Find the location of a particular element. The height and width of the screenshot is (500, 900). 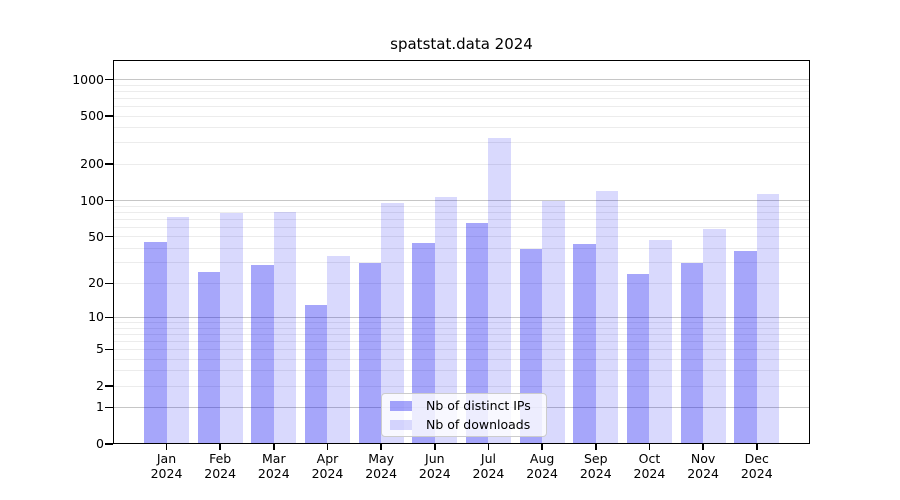

legend-swatch-downloads is located at coordinates (401, 424).